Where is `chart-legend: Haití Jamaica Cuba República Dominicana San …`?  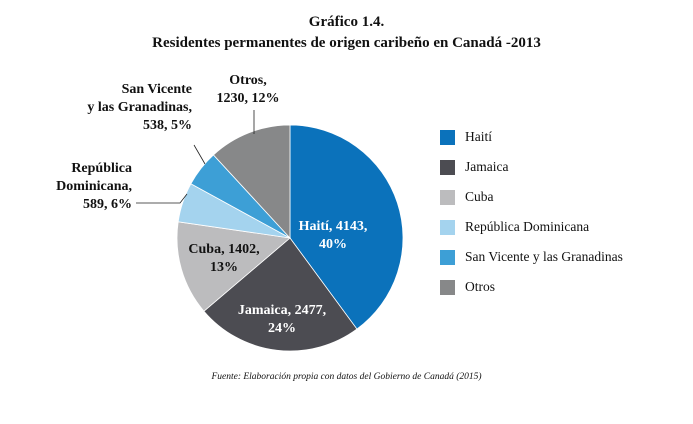
chart-legend: Haití Jamaica Cuba República Dominicana San … is located at coordinates (531, 216).